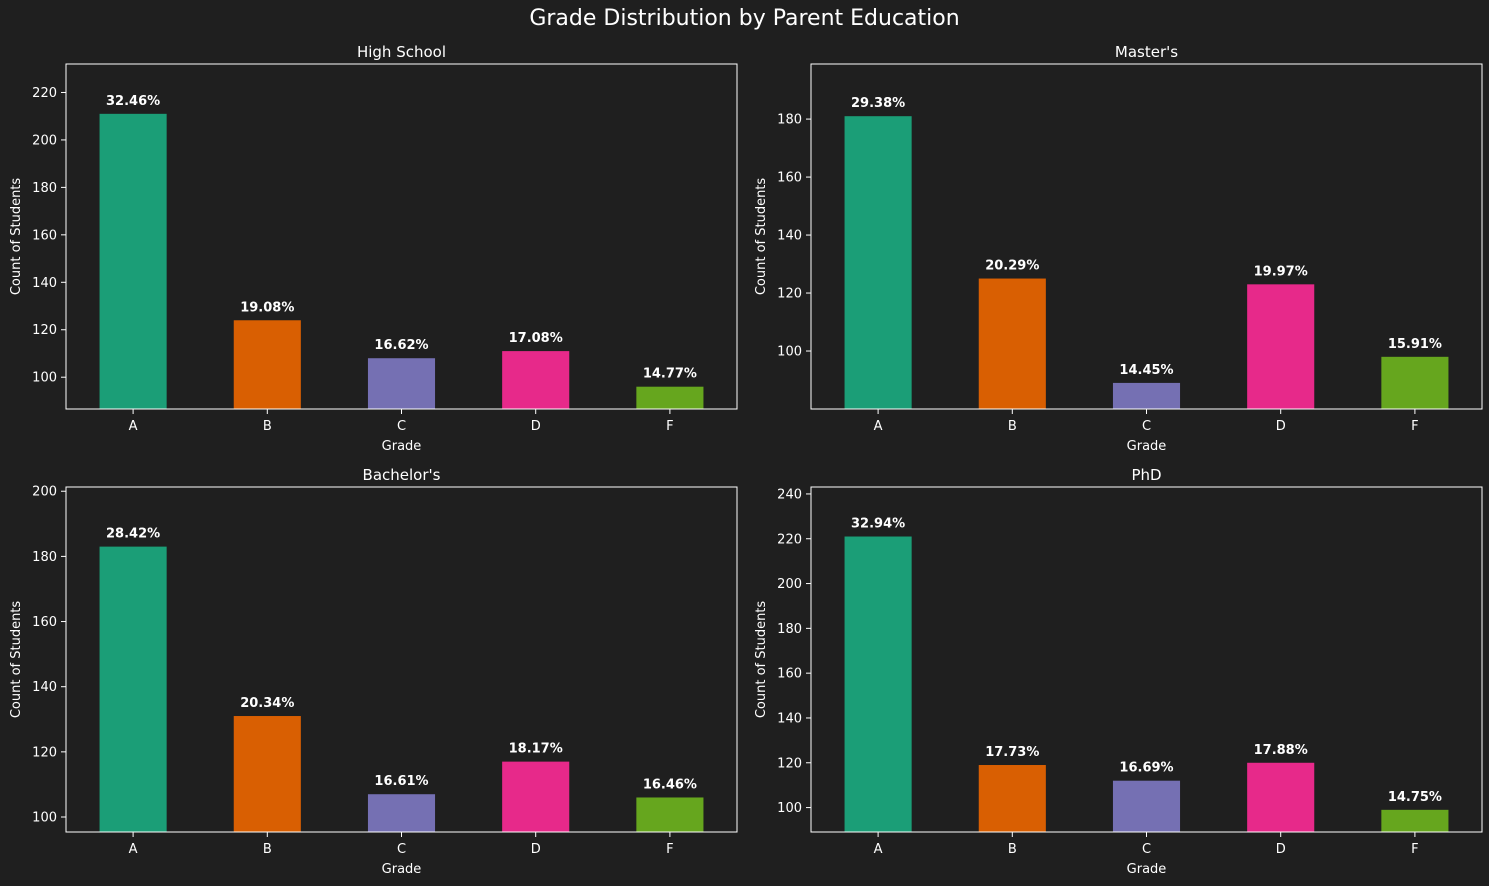 This screenshot has height=886, width=1489. What do you see at coordinates (670, 784) in the screenshot?
I see `data-label: 16.46%` at bounding box center [670, 784].